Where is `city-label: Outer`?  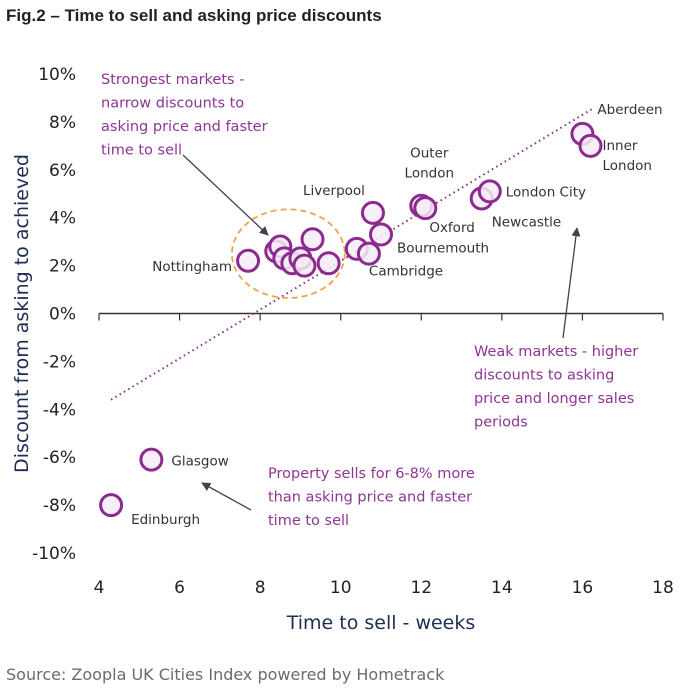 city-label: Outer is located at coordinates (429, 154).